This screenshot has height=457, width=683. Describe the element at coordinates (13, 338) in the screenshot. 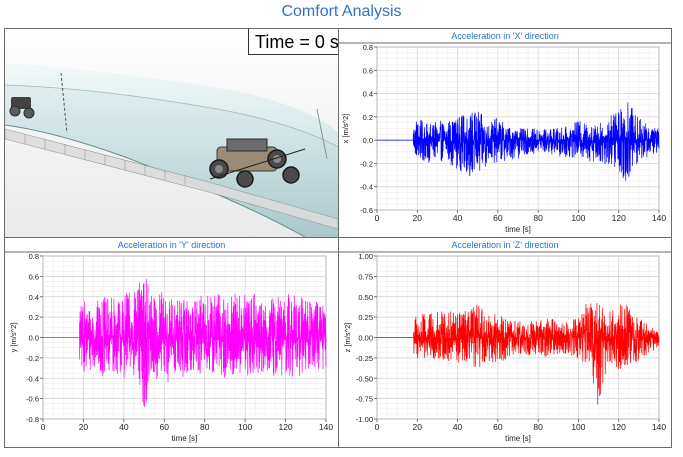

I see `y-axis-label: y [m/s^2]` at that location.